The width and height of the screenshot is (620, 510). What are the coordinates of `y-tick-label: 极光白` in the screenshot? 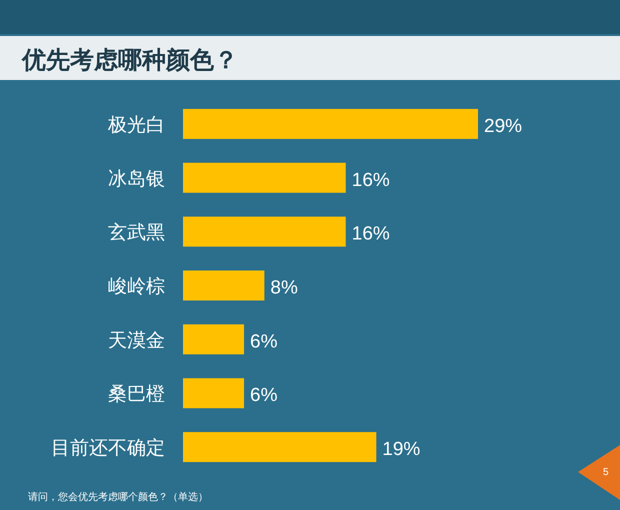 It's located at (136, 125).